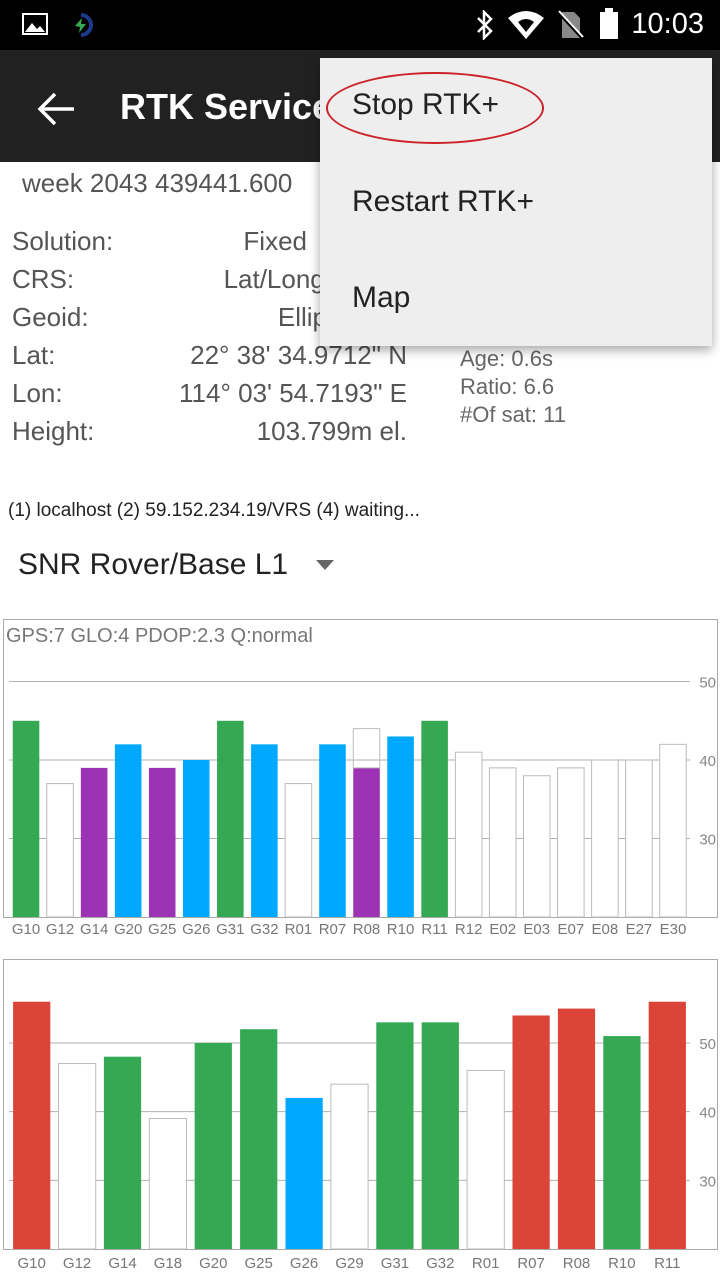 The image size is (720, 1280). I want to click on page-title: RTK Service, so click(226, 106).